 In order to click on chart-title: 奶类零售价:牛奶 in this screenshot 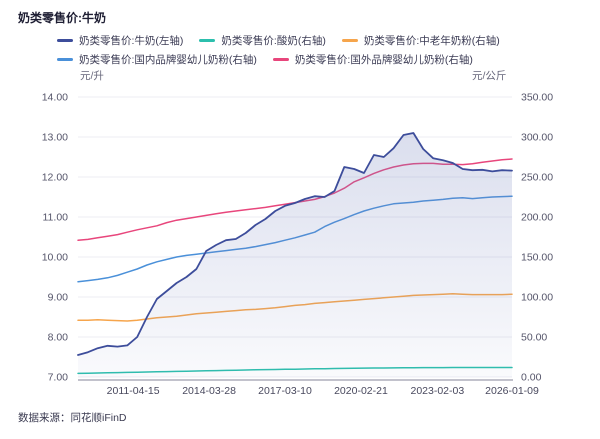, I will do `click(62, 18)`.